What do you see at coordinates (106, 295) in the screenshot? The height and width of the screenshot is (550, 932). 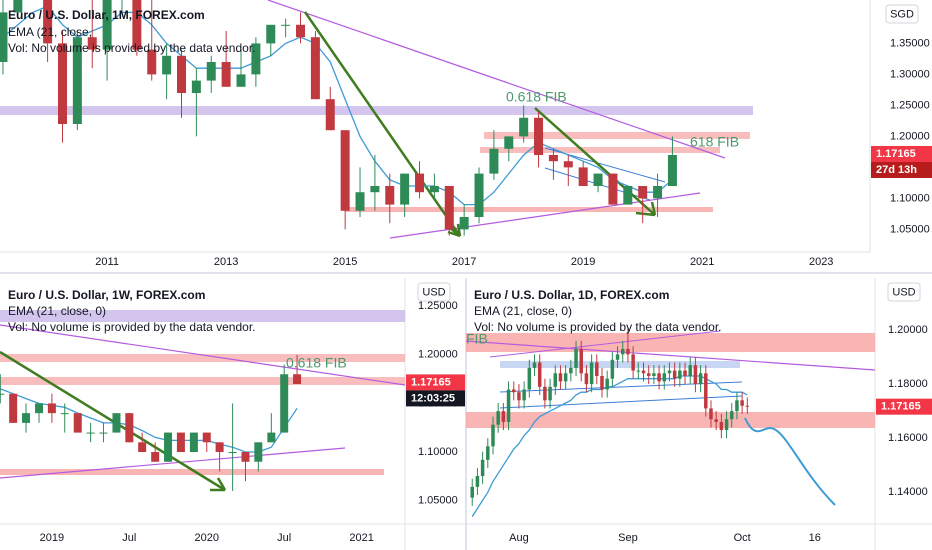 I see `chart-title: Euro / U.S. Dollar, 1W, FOREX.com` at bounding box center [106, 295].